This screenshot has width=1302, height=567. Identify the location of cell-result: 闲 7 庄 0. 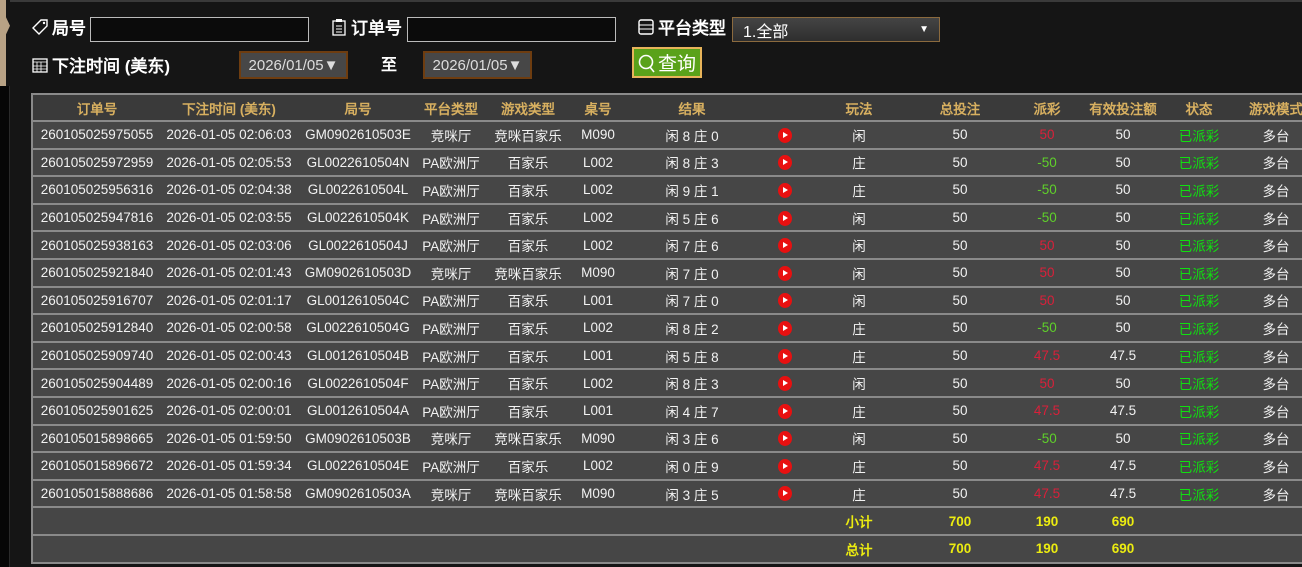
(692, 301).